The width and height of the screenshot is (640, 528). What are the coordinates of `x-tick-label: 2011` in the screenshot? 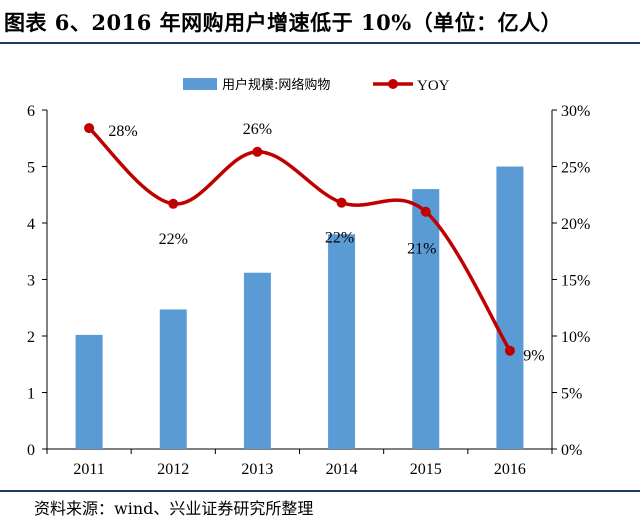 It's located at (88, 469).